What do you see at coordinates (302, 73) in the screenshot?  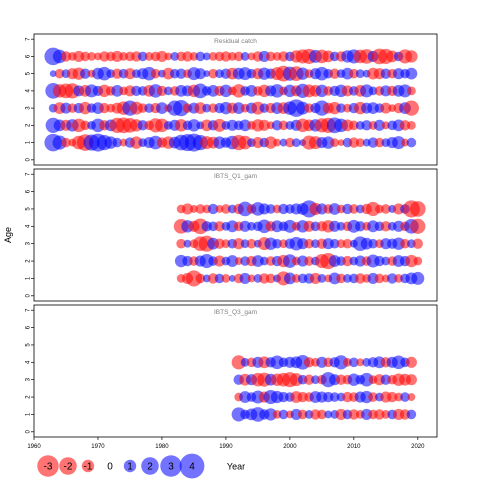 I see `bubble-age5-2002` at bounding box center [302, 73].